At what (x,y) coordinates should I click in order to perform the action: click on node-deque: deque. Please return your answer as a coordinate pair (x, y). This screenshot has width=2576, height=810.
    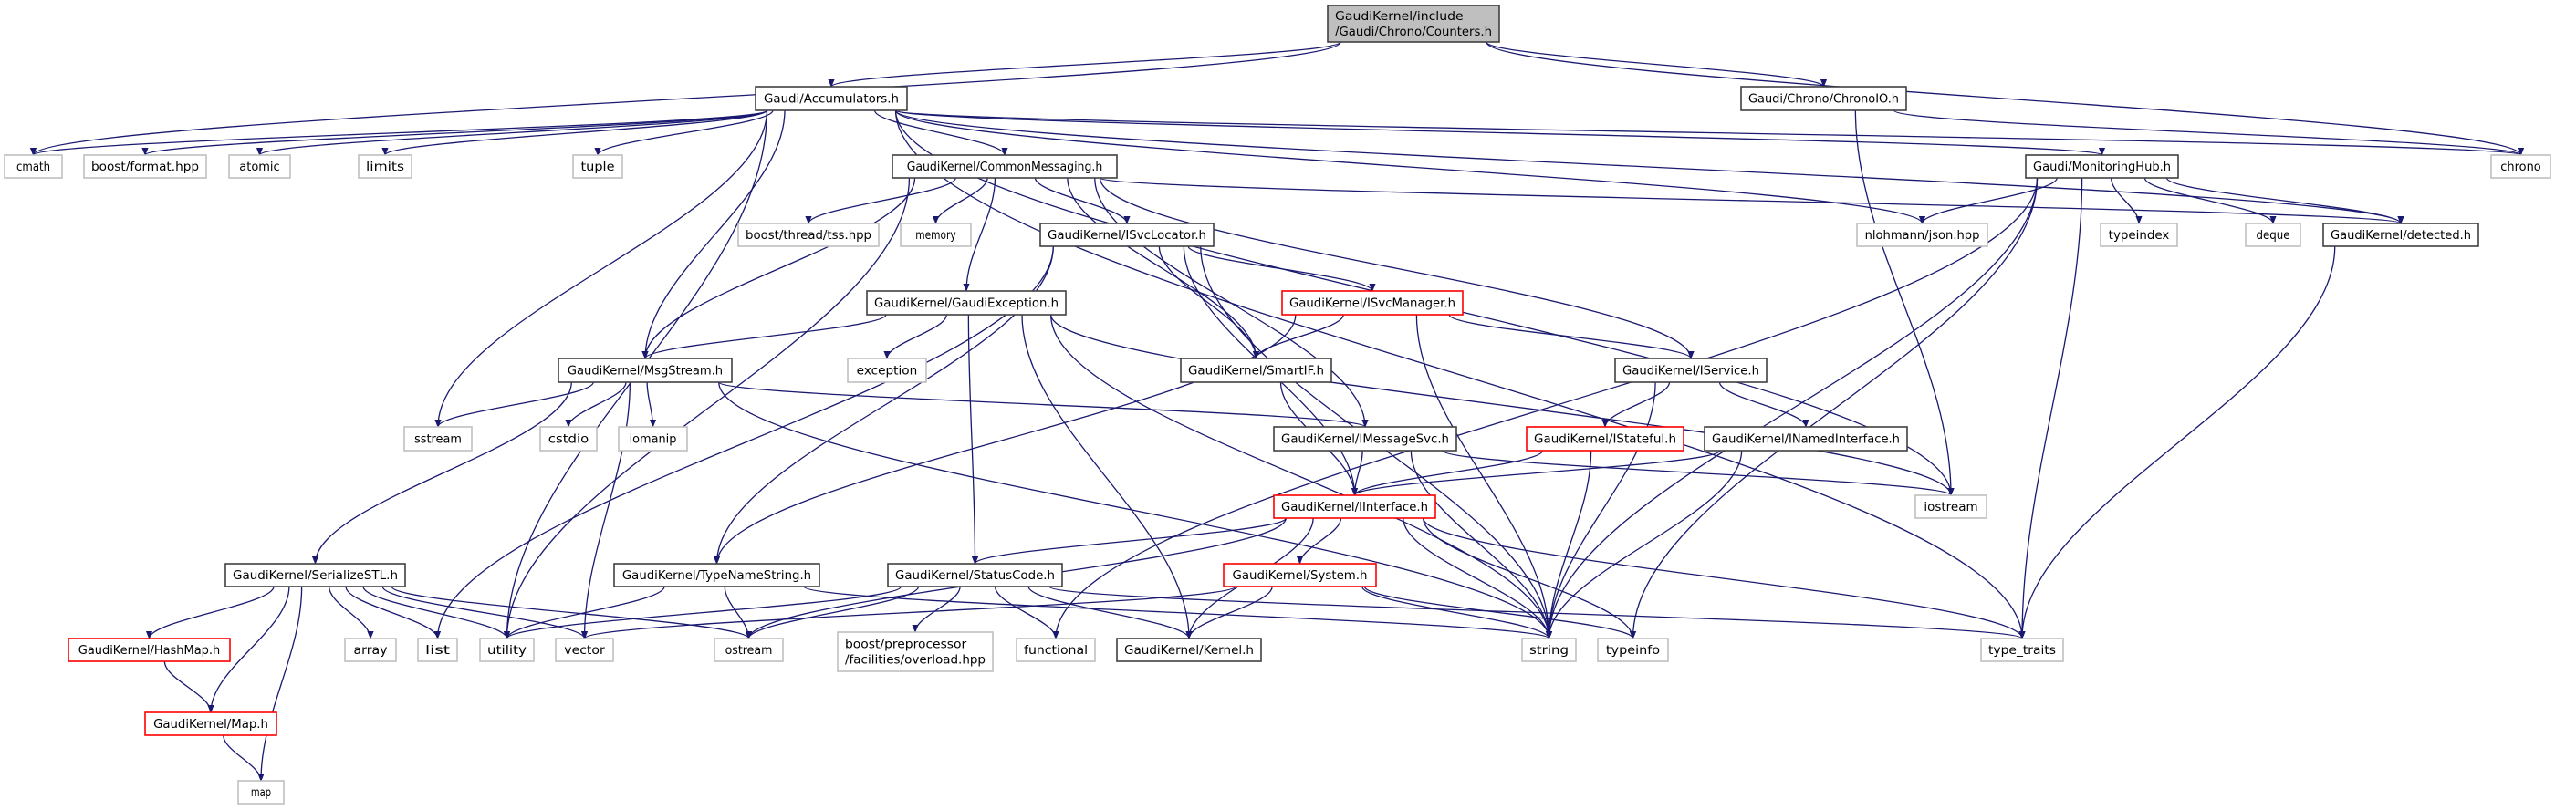
    Looking at the image, I should click on (2273, 235).